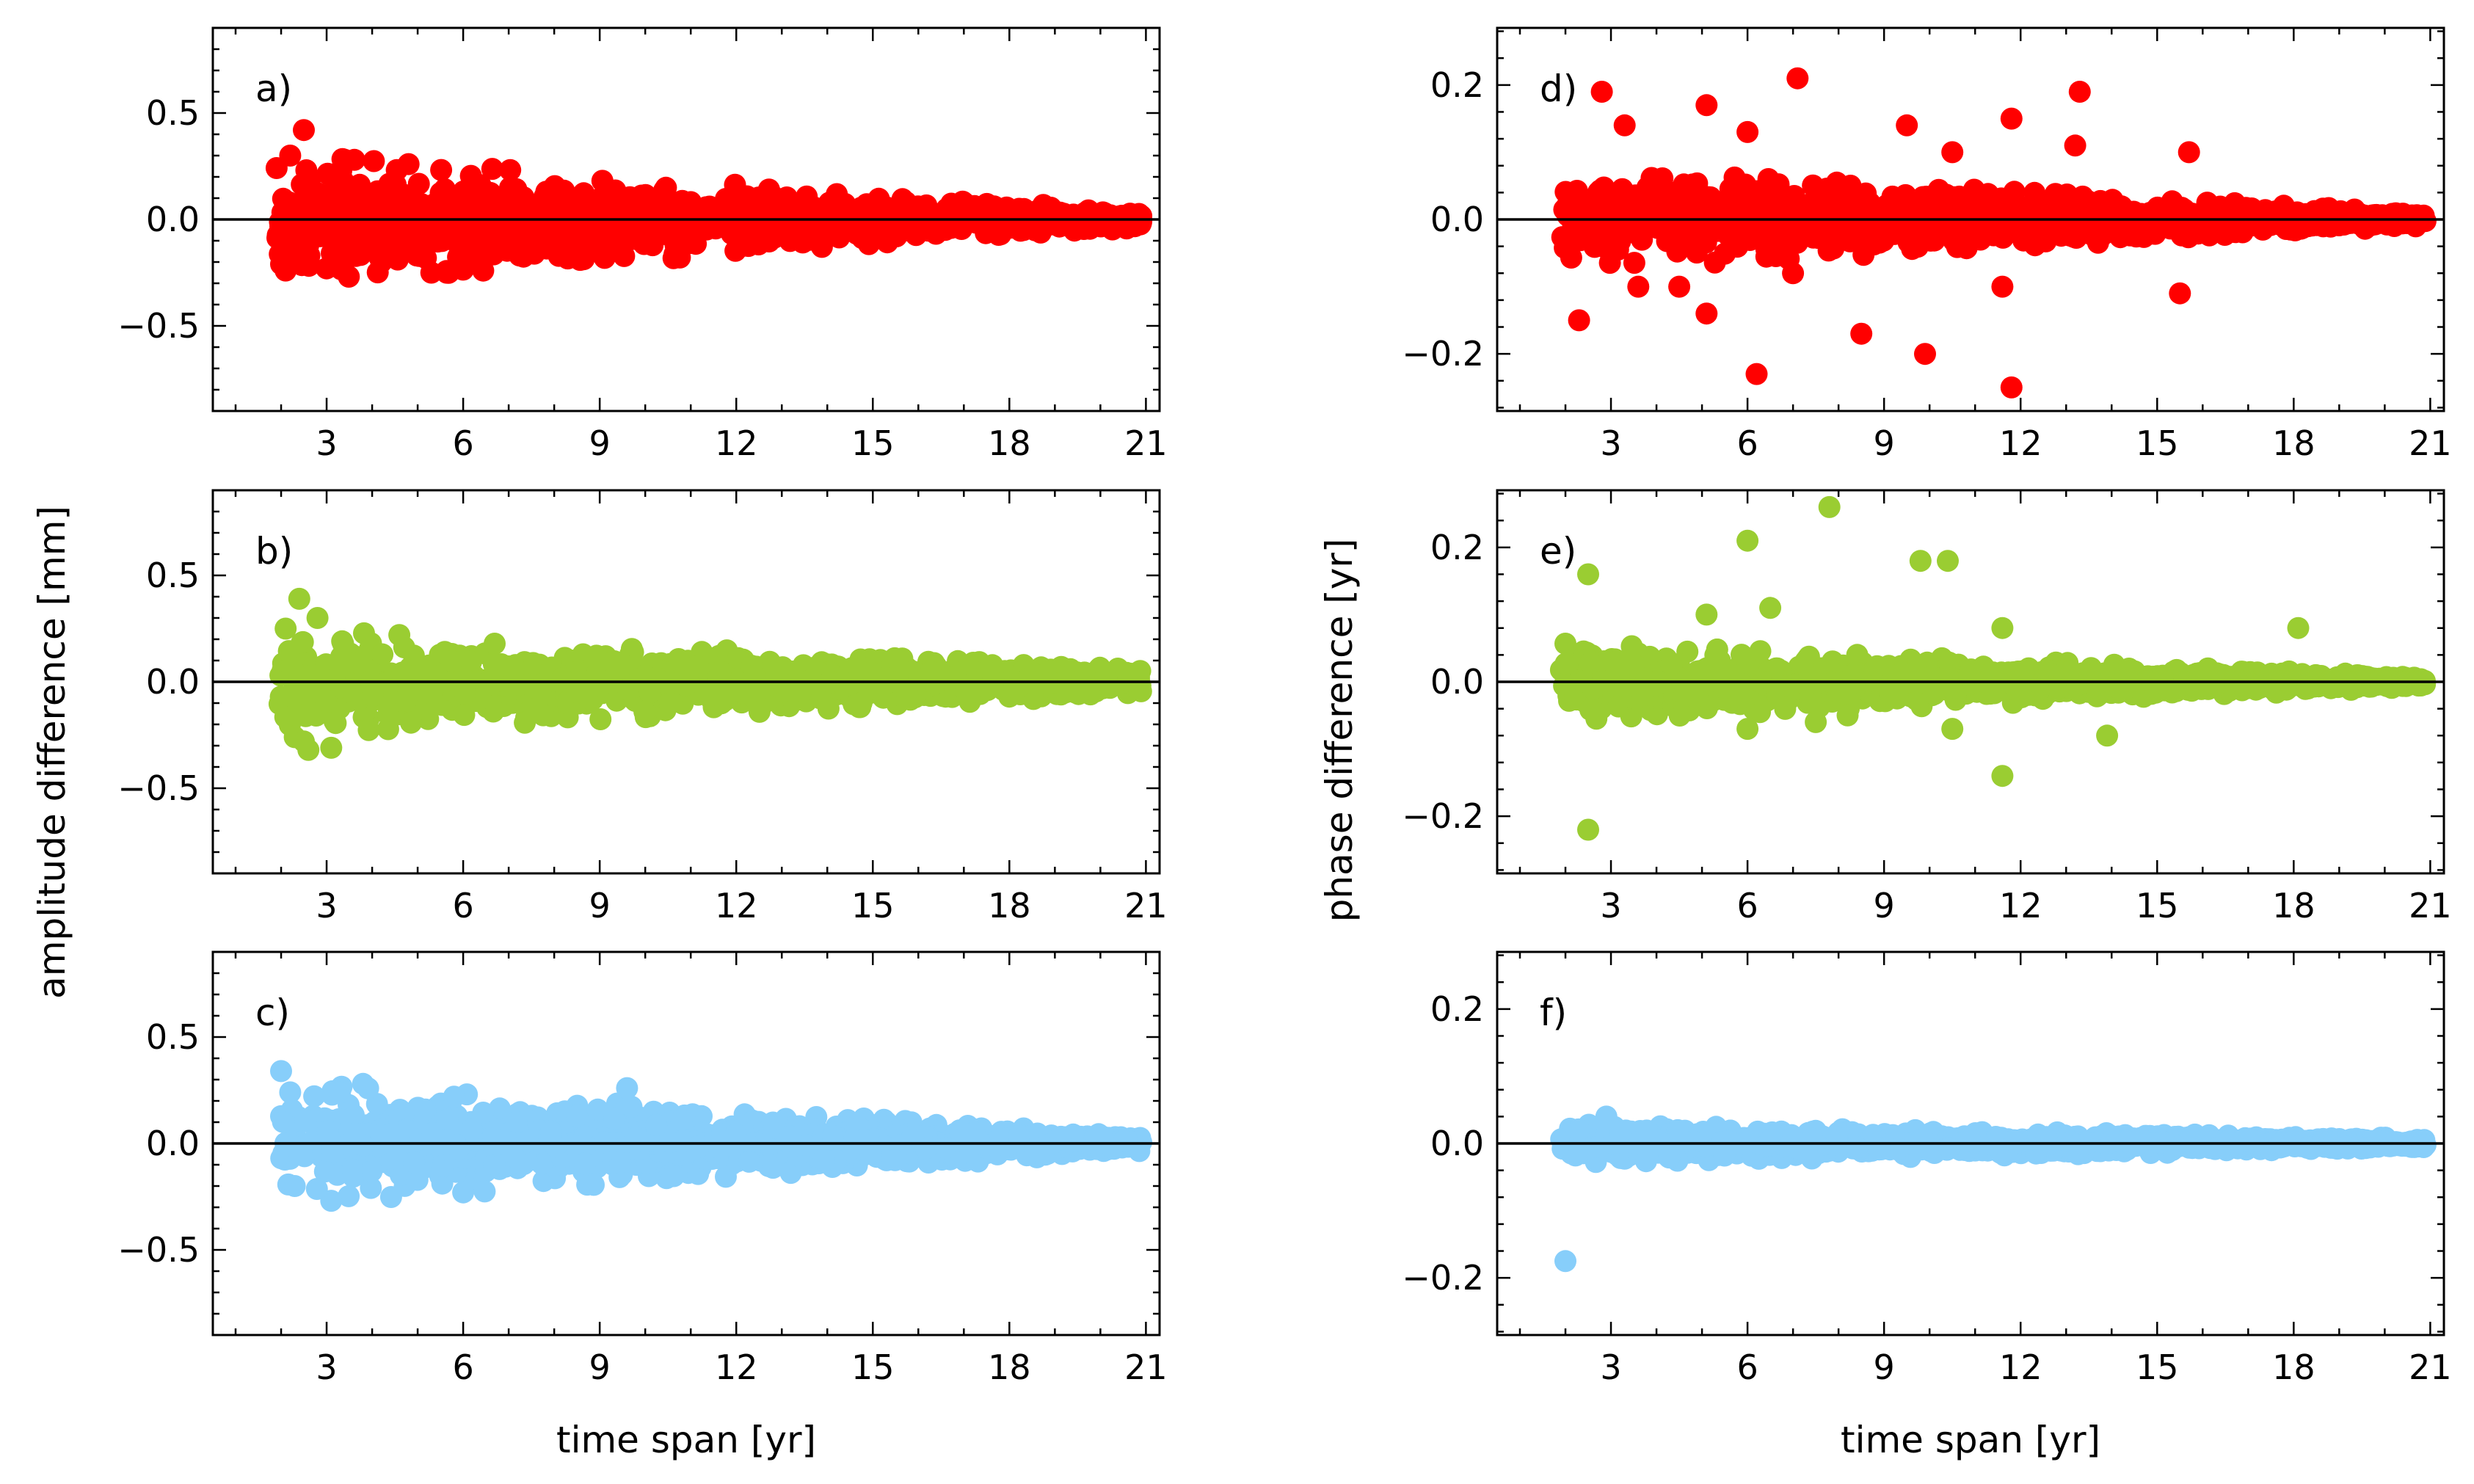  I want to click on scatter-series-a, so click(709, 203).